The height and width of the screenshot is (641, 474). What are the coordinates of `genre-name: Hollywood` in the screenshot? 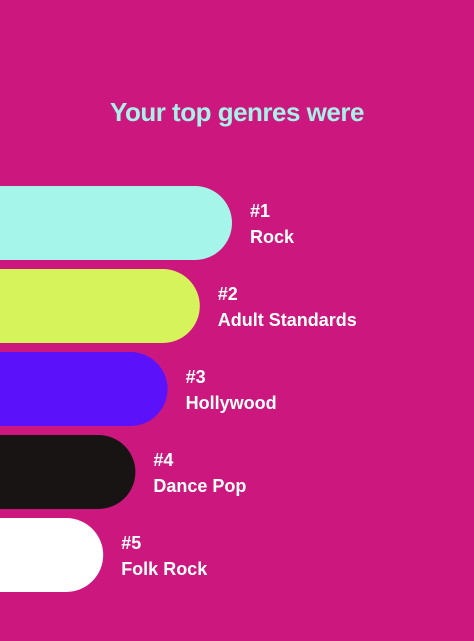 It's located at (231, 403).